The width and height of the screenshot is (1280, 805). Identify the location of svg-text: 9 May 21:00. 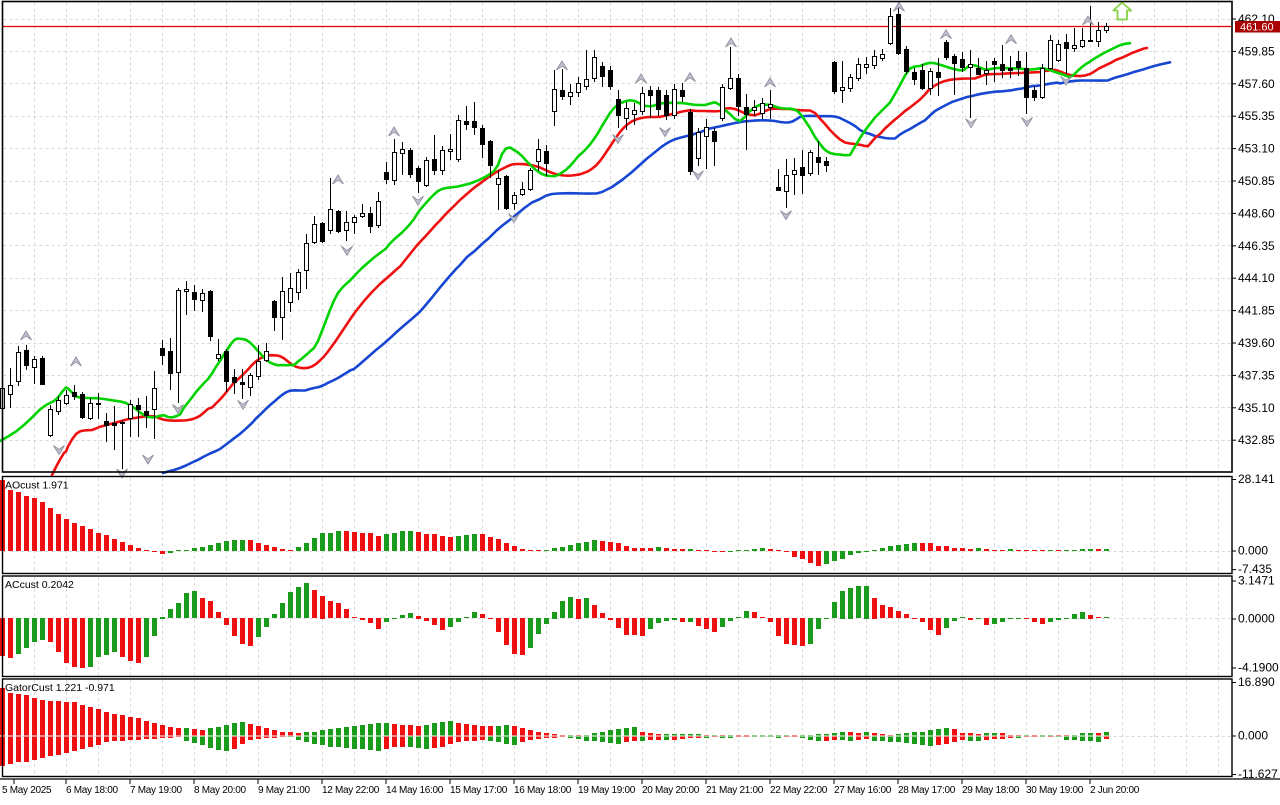
(284, 790).